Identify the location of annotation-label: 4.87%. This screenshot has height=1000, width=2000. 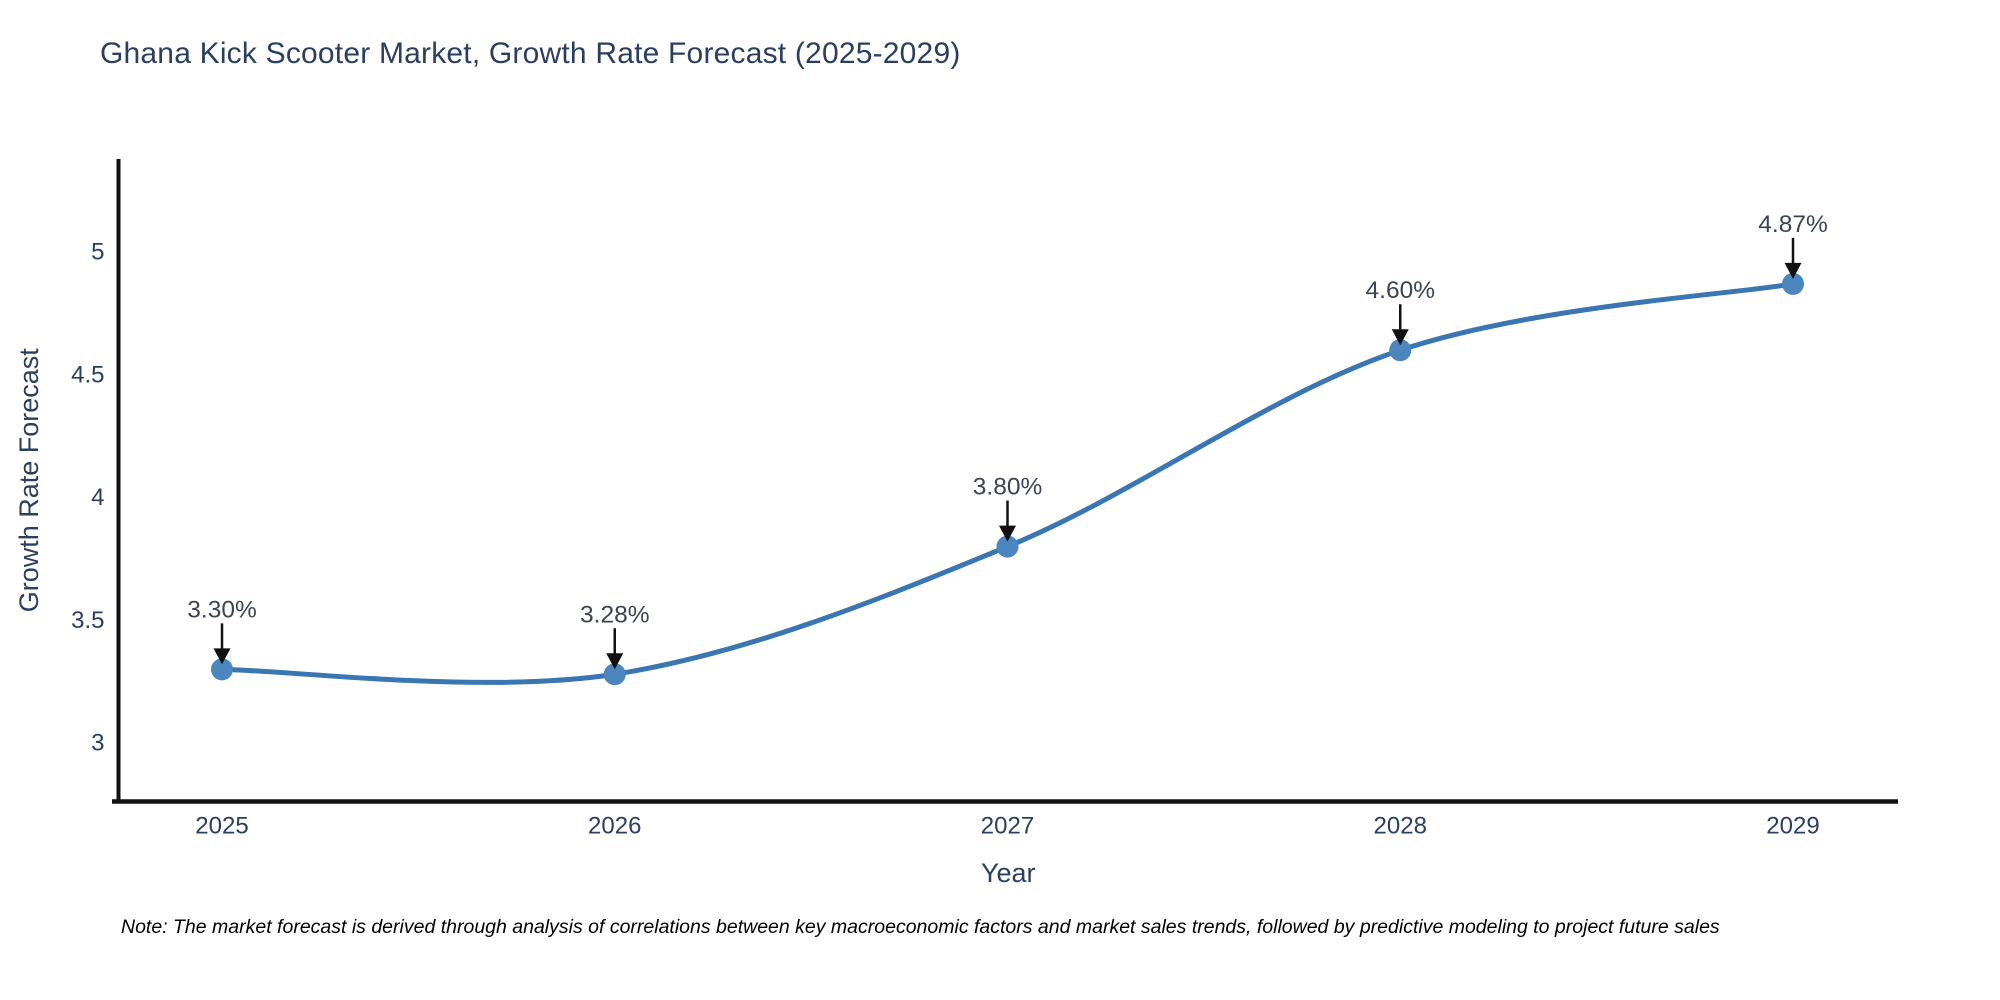
(1792, 224).